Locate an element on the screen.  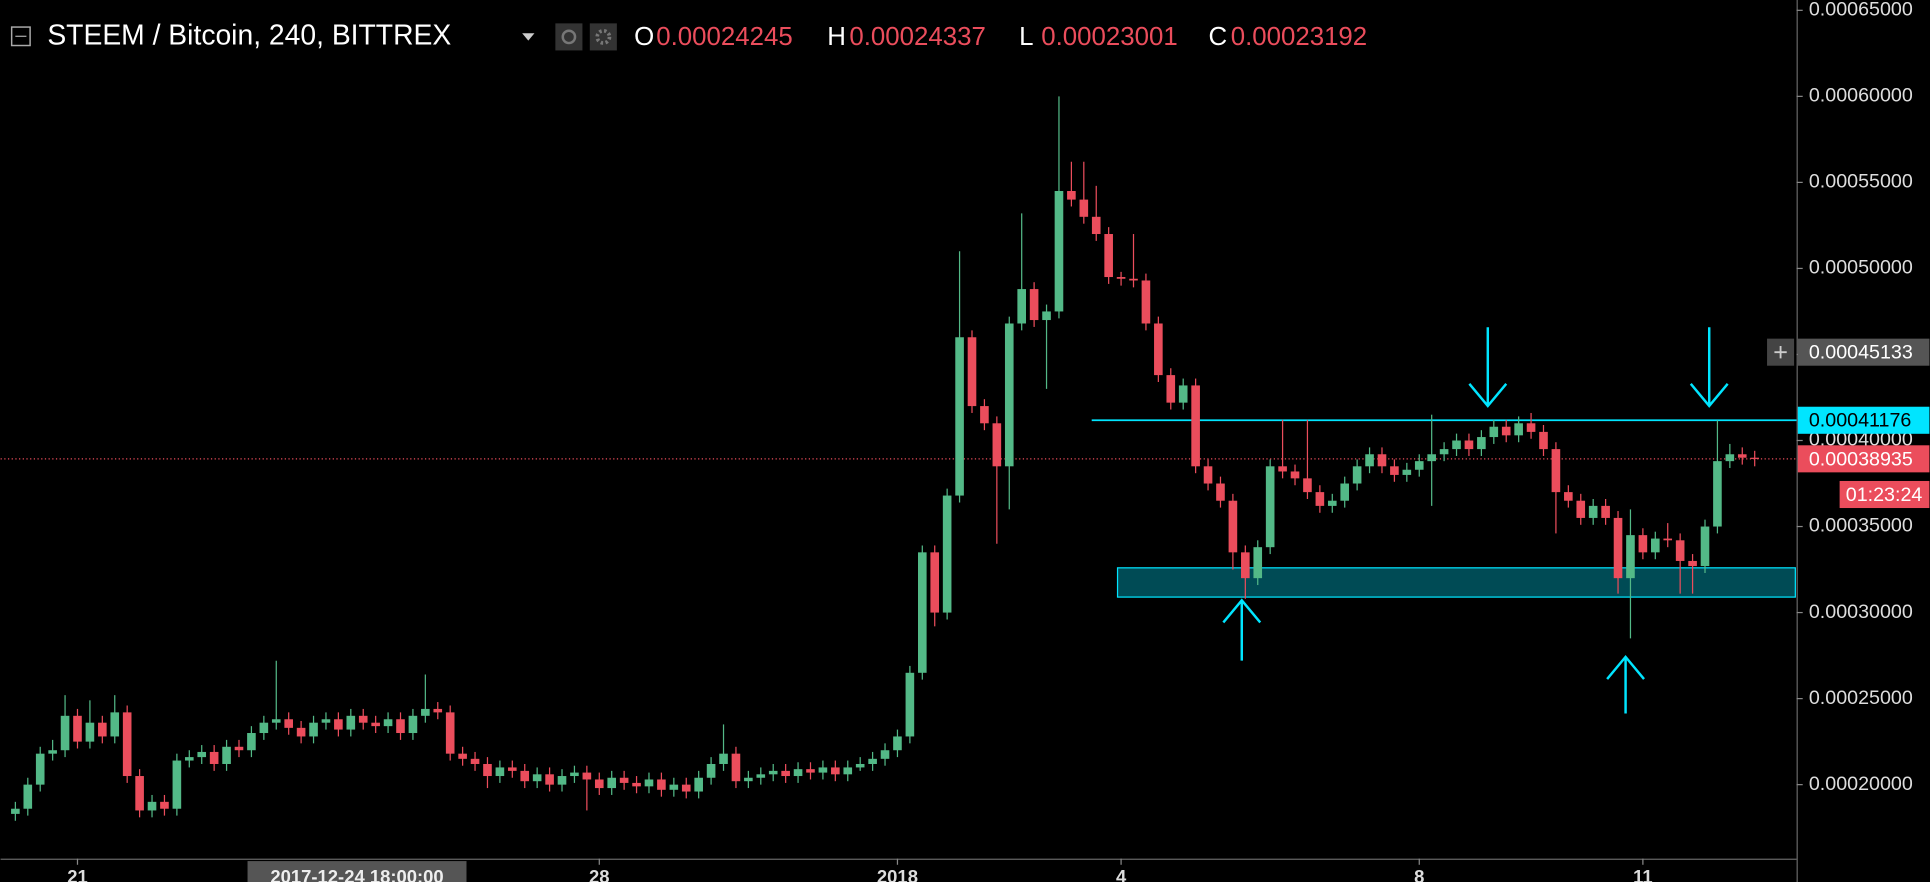
x-tick-label: 8 is located at coordinates (1419, 874).